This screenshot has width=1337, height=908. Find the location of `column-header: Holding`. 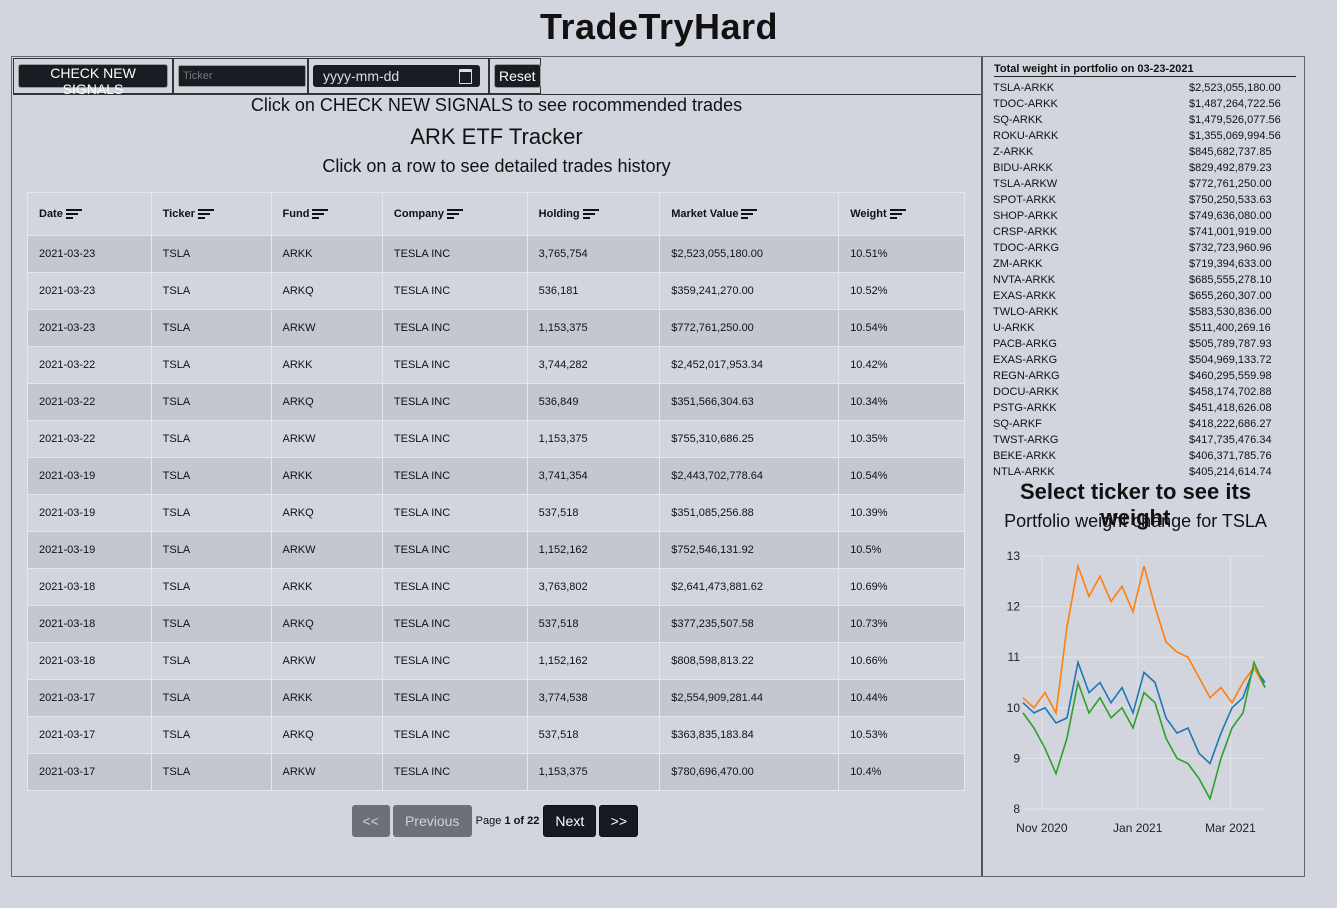

column-header: Holding is located at coordinates (593, 214).